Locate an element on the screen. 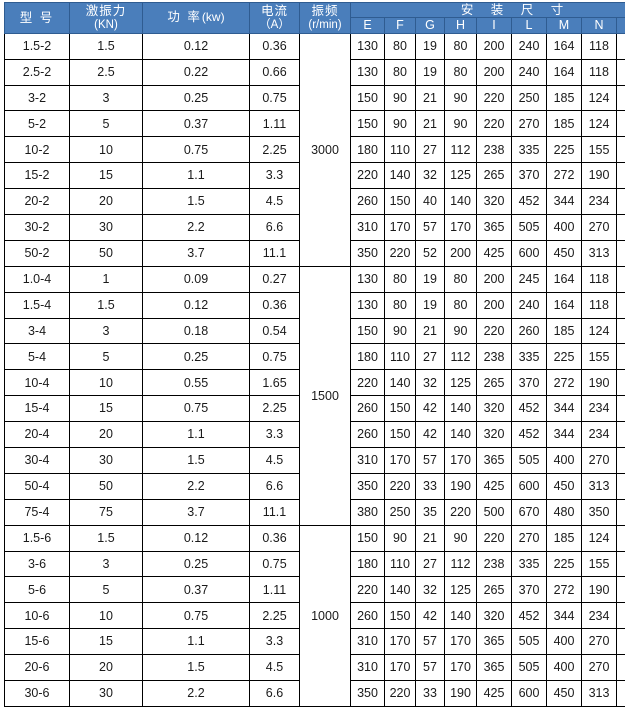 This screenshot has width=625, height=709. cell-power: 3.7 is located at coordinates (196, 253).